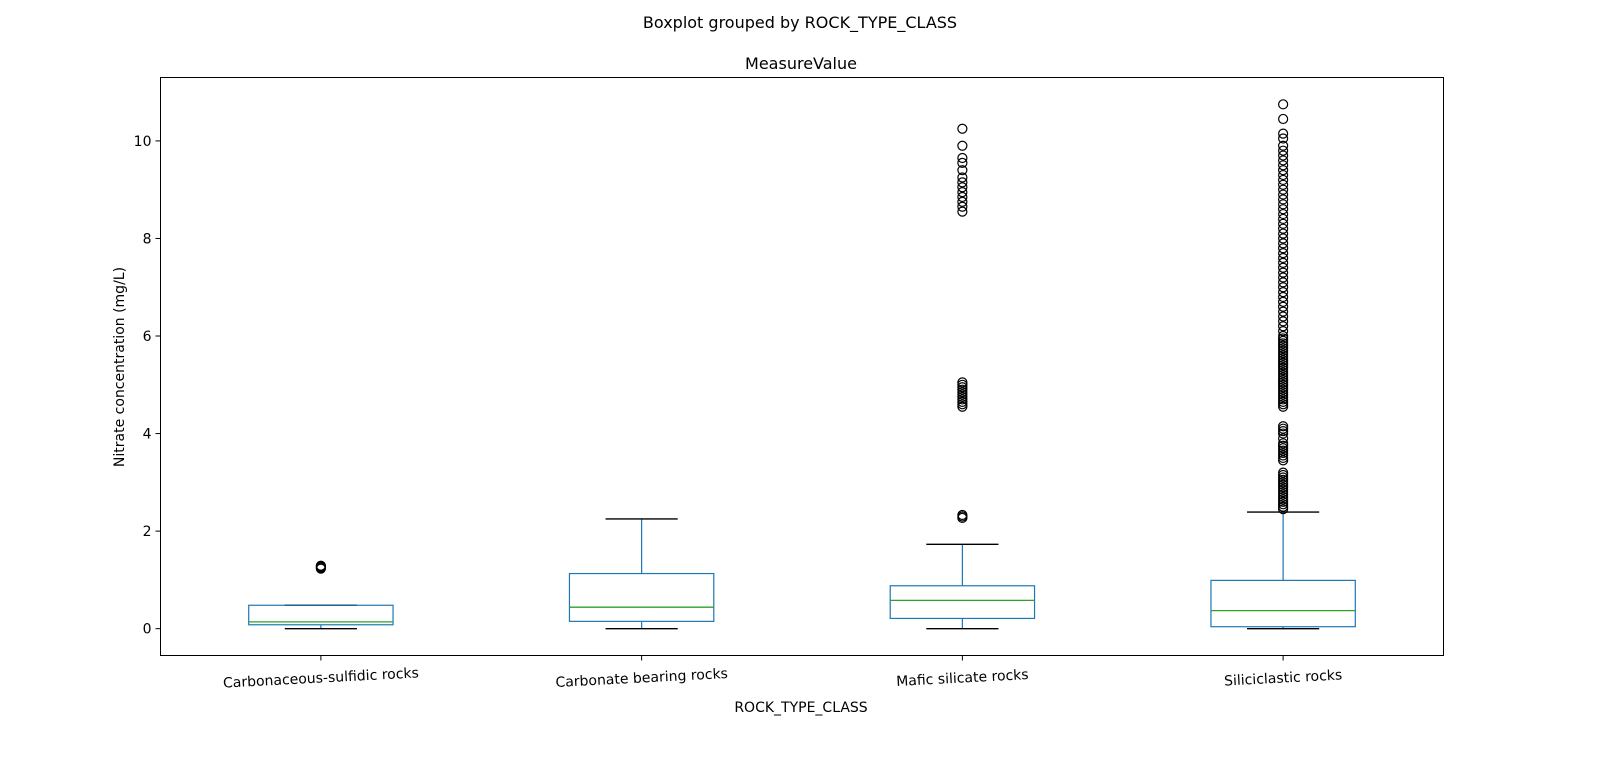 The width and height of the screenshot is (1600, 769). I want to click on y-tick-label: 10, so click(143, 142).